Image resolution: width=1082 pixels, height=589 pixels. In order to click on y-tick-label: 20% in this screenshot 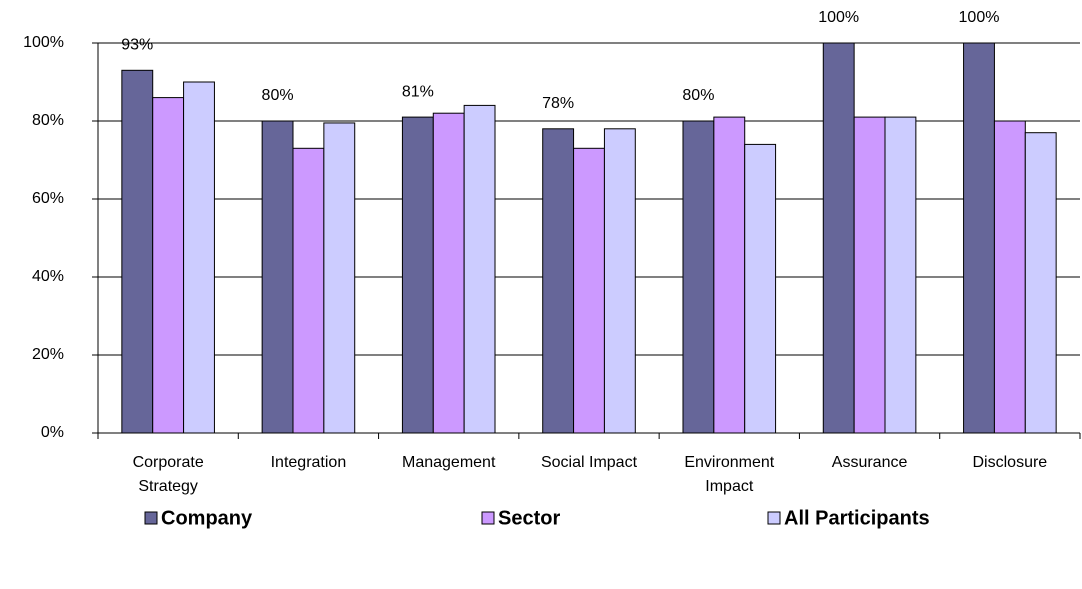, I will do `click(48, 354)`.